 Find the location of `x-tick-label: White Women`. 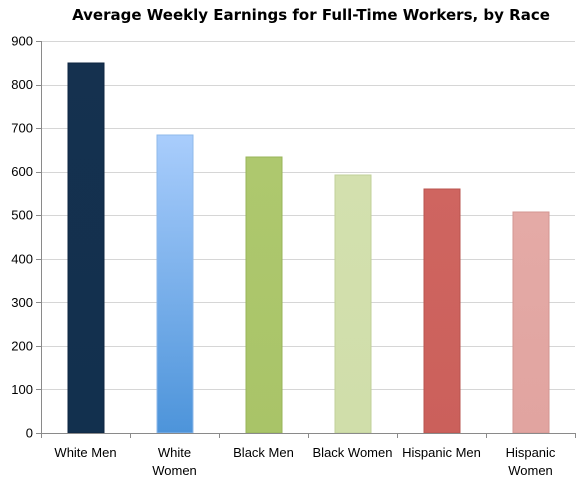

x-tick-label: White Women is located at coordinates (174, 461).